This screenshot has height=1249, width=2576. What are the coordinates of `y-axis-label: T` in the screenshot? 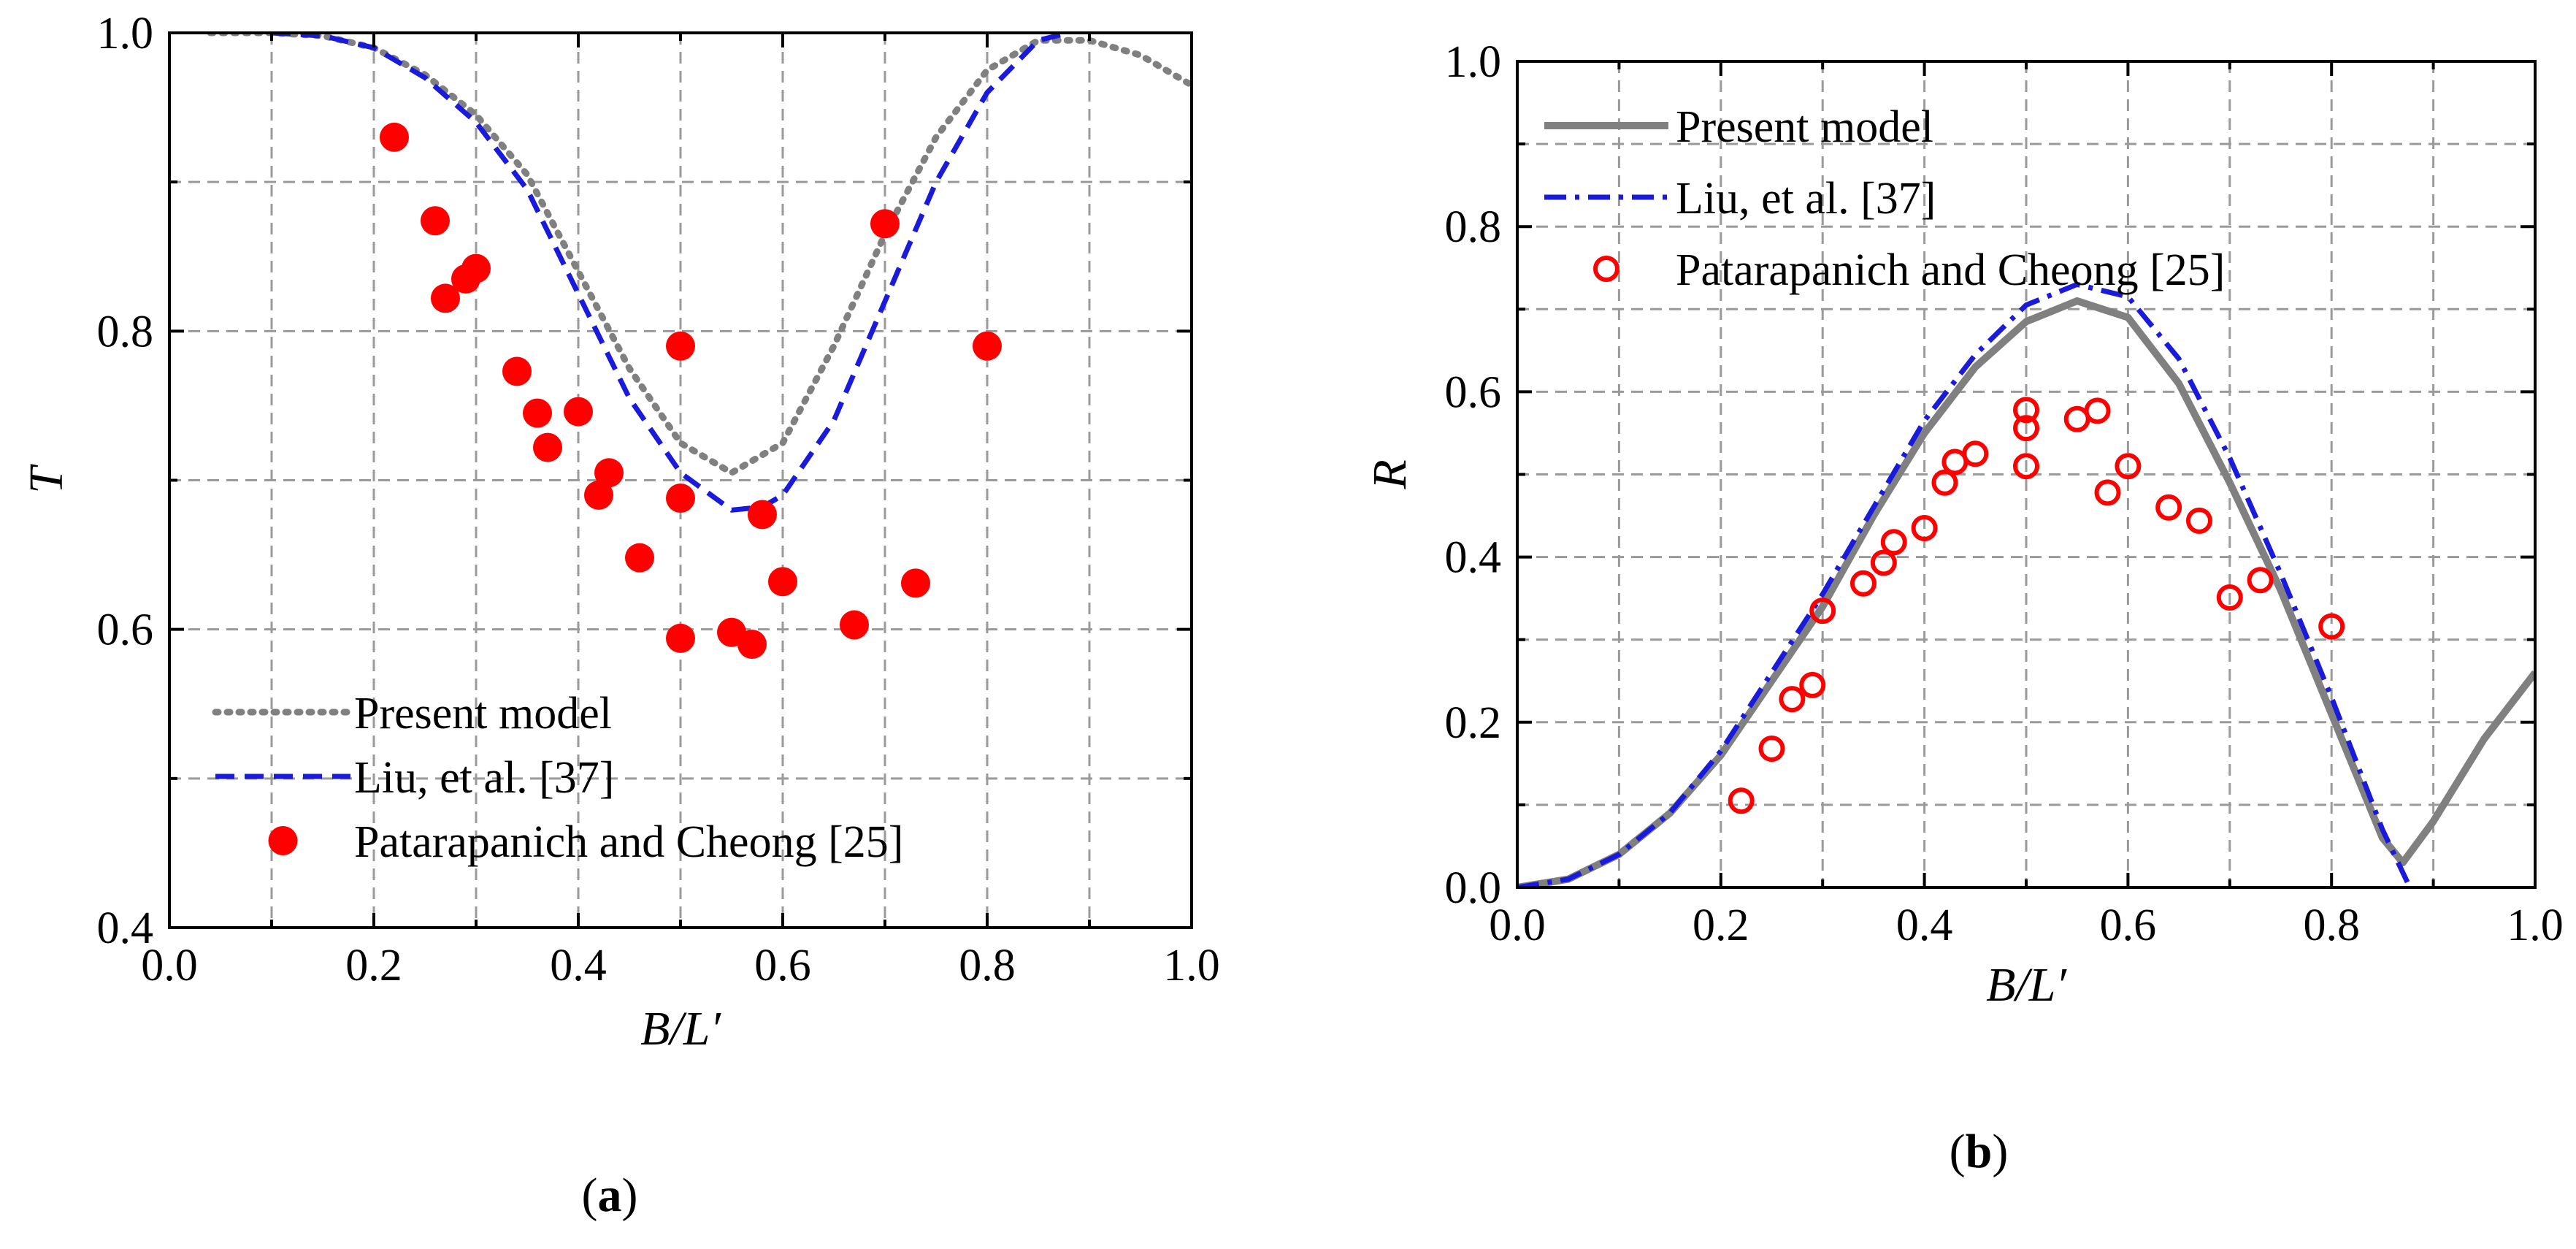 It's located at (46, 479).